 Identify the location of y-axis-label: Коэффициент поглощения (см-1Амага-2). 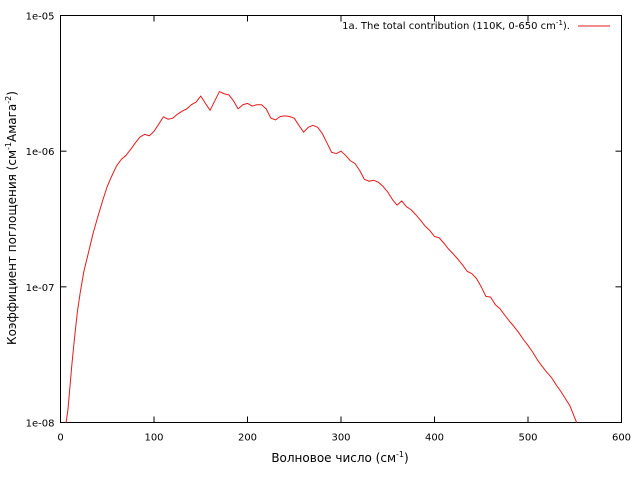
(11, 218).